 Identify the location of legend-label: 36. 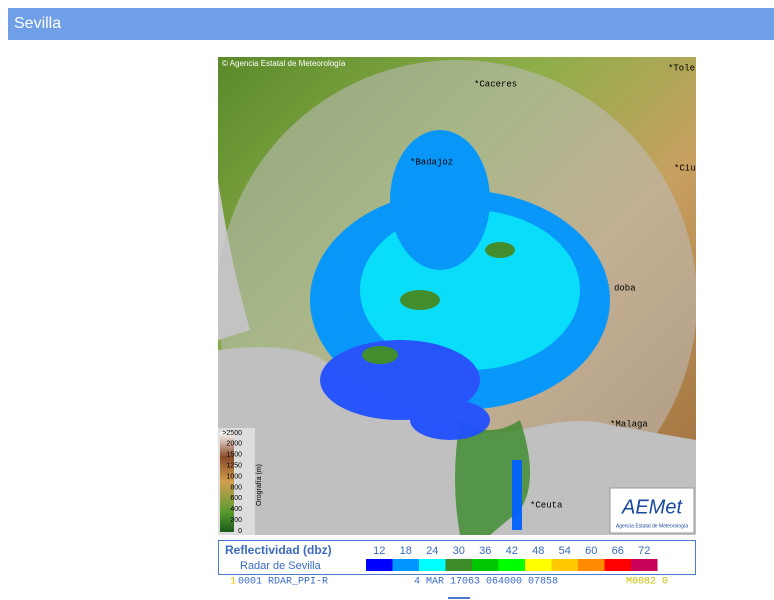
(485, 551).